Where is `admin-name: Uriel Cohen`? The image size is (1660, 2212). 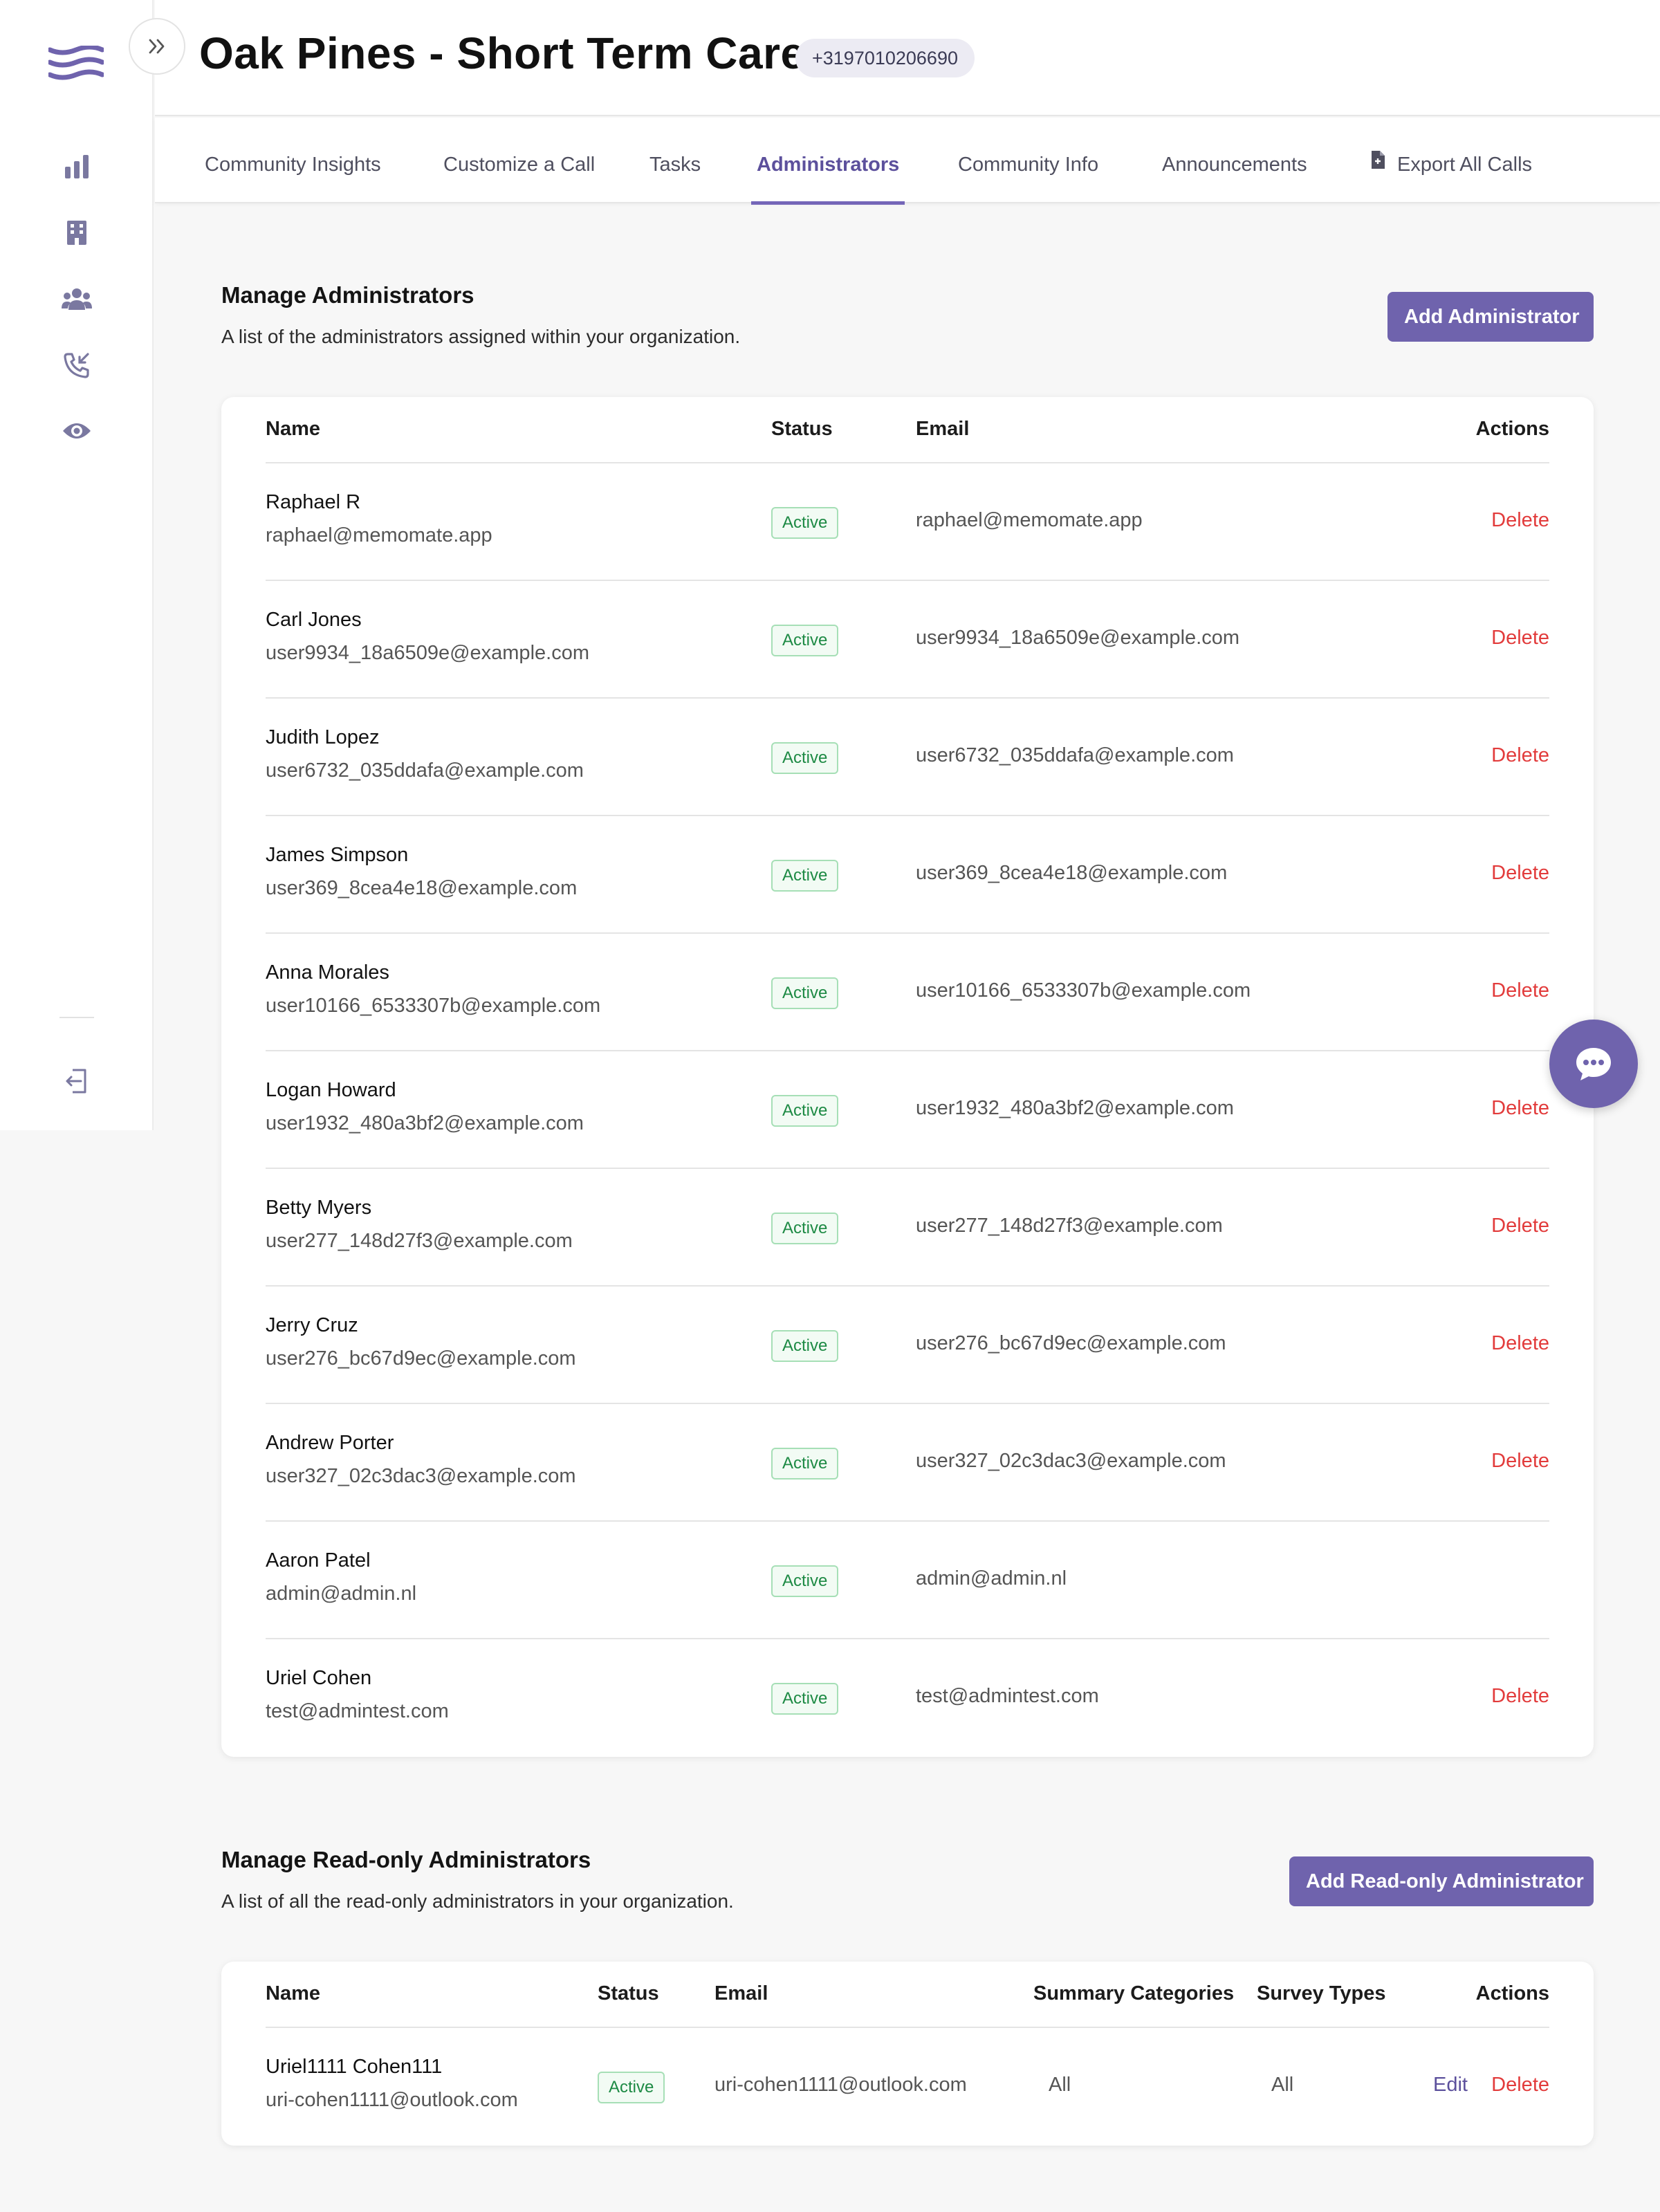
admin-name: Uriel Cohen is located at coordinates (319, 1678).